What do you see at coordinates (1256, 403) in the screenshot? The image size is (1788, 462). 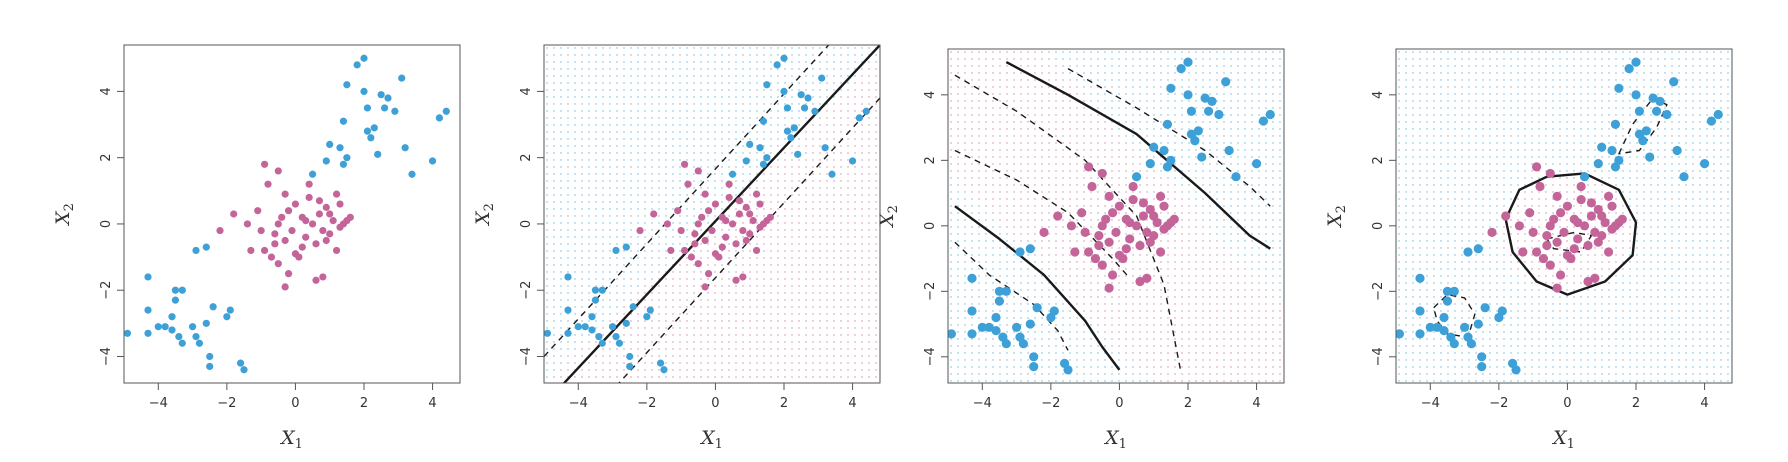 I see `x-tick-label: 4` at bounding box center [1256, 403].